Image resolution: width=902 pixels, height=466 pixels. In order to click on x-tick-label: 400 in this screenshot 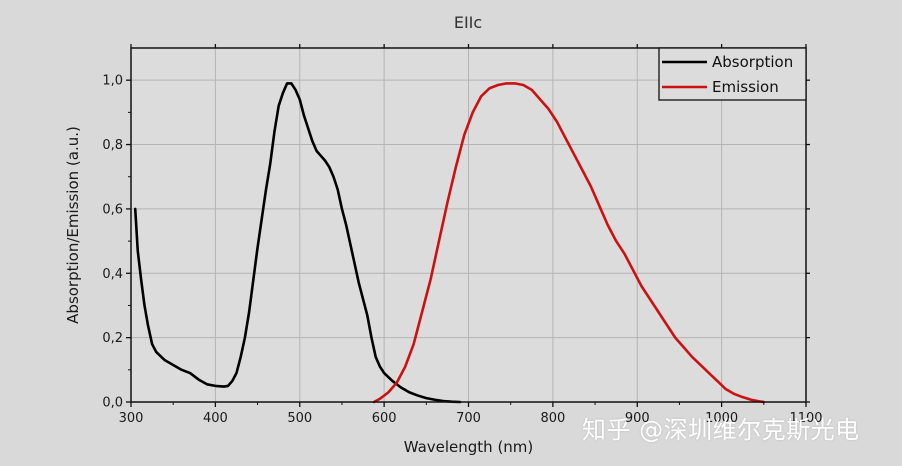, I will do `click(215, 418)`.